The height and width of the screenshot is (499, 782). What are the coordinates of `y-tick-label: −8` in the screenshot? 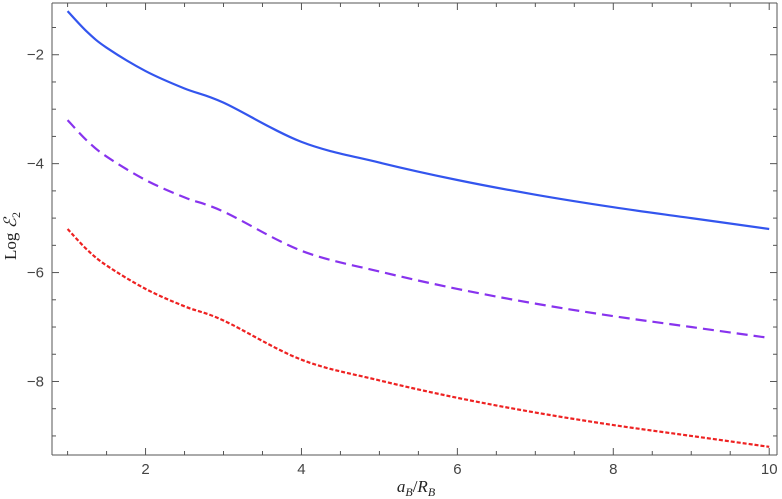 It's located at (35, 381).